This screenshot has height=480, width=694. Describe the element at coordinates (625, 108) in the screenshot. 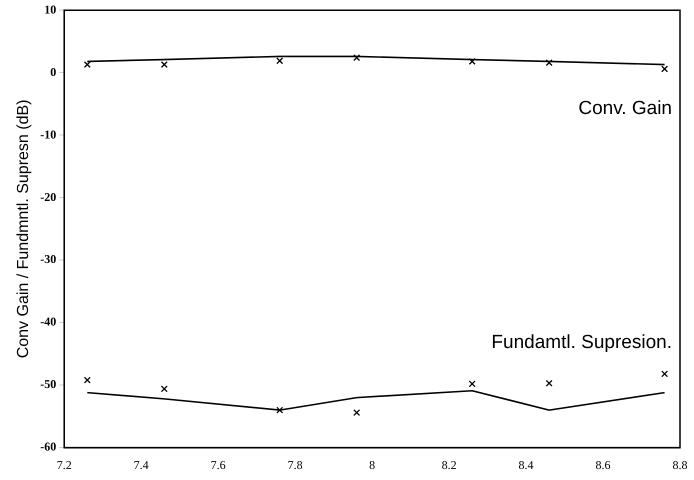

I see `series-label: Conv. Gain` at that location.